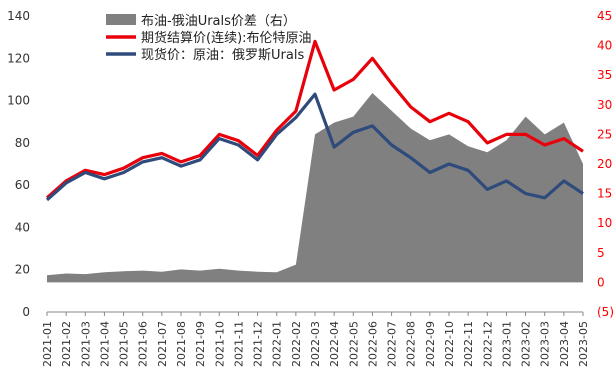 Image resolution: width=613 pixels, height=372 pixels. What do you see at coordinates (545, 344) in the screenshot?
I see `x-tick-label: 2023-03` at bounding box center [545, 344].